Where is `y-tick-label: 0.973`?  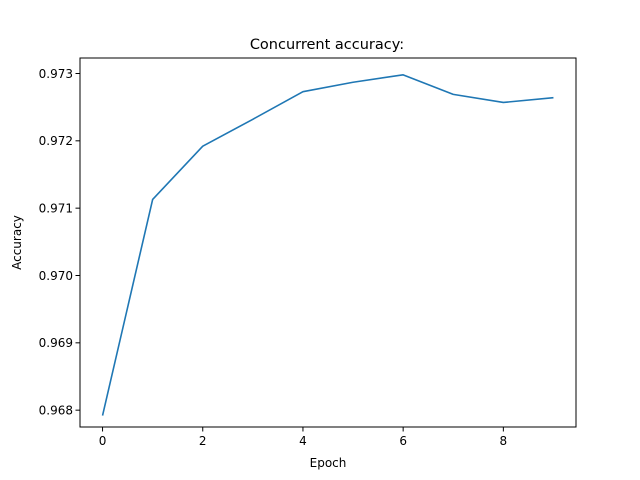
y-tick-label: 0.973 is located at coordinates (56, 74).